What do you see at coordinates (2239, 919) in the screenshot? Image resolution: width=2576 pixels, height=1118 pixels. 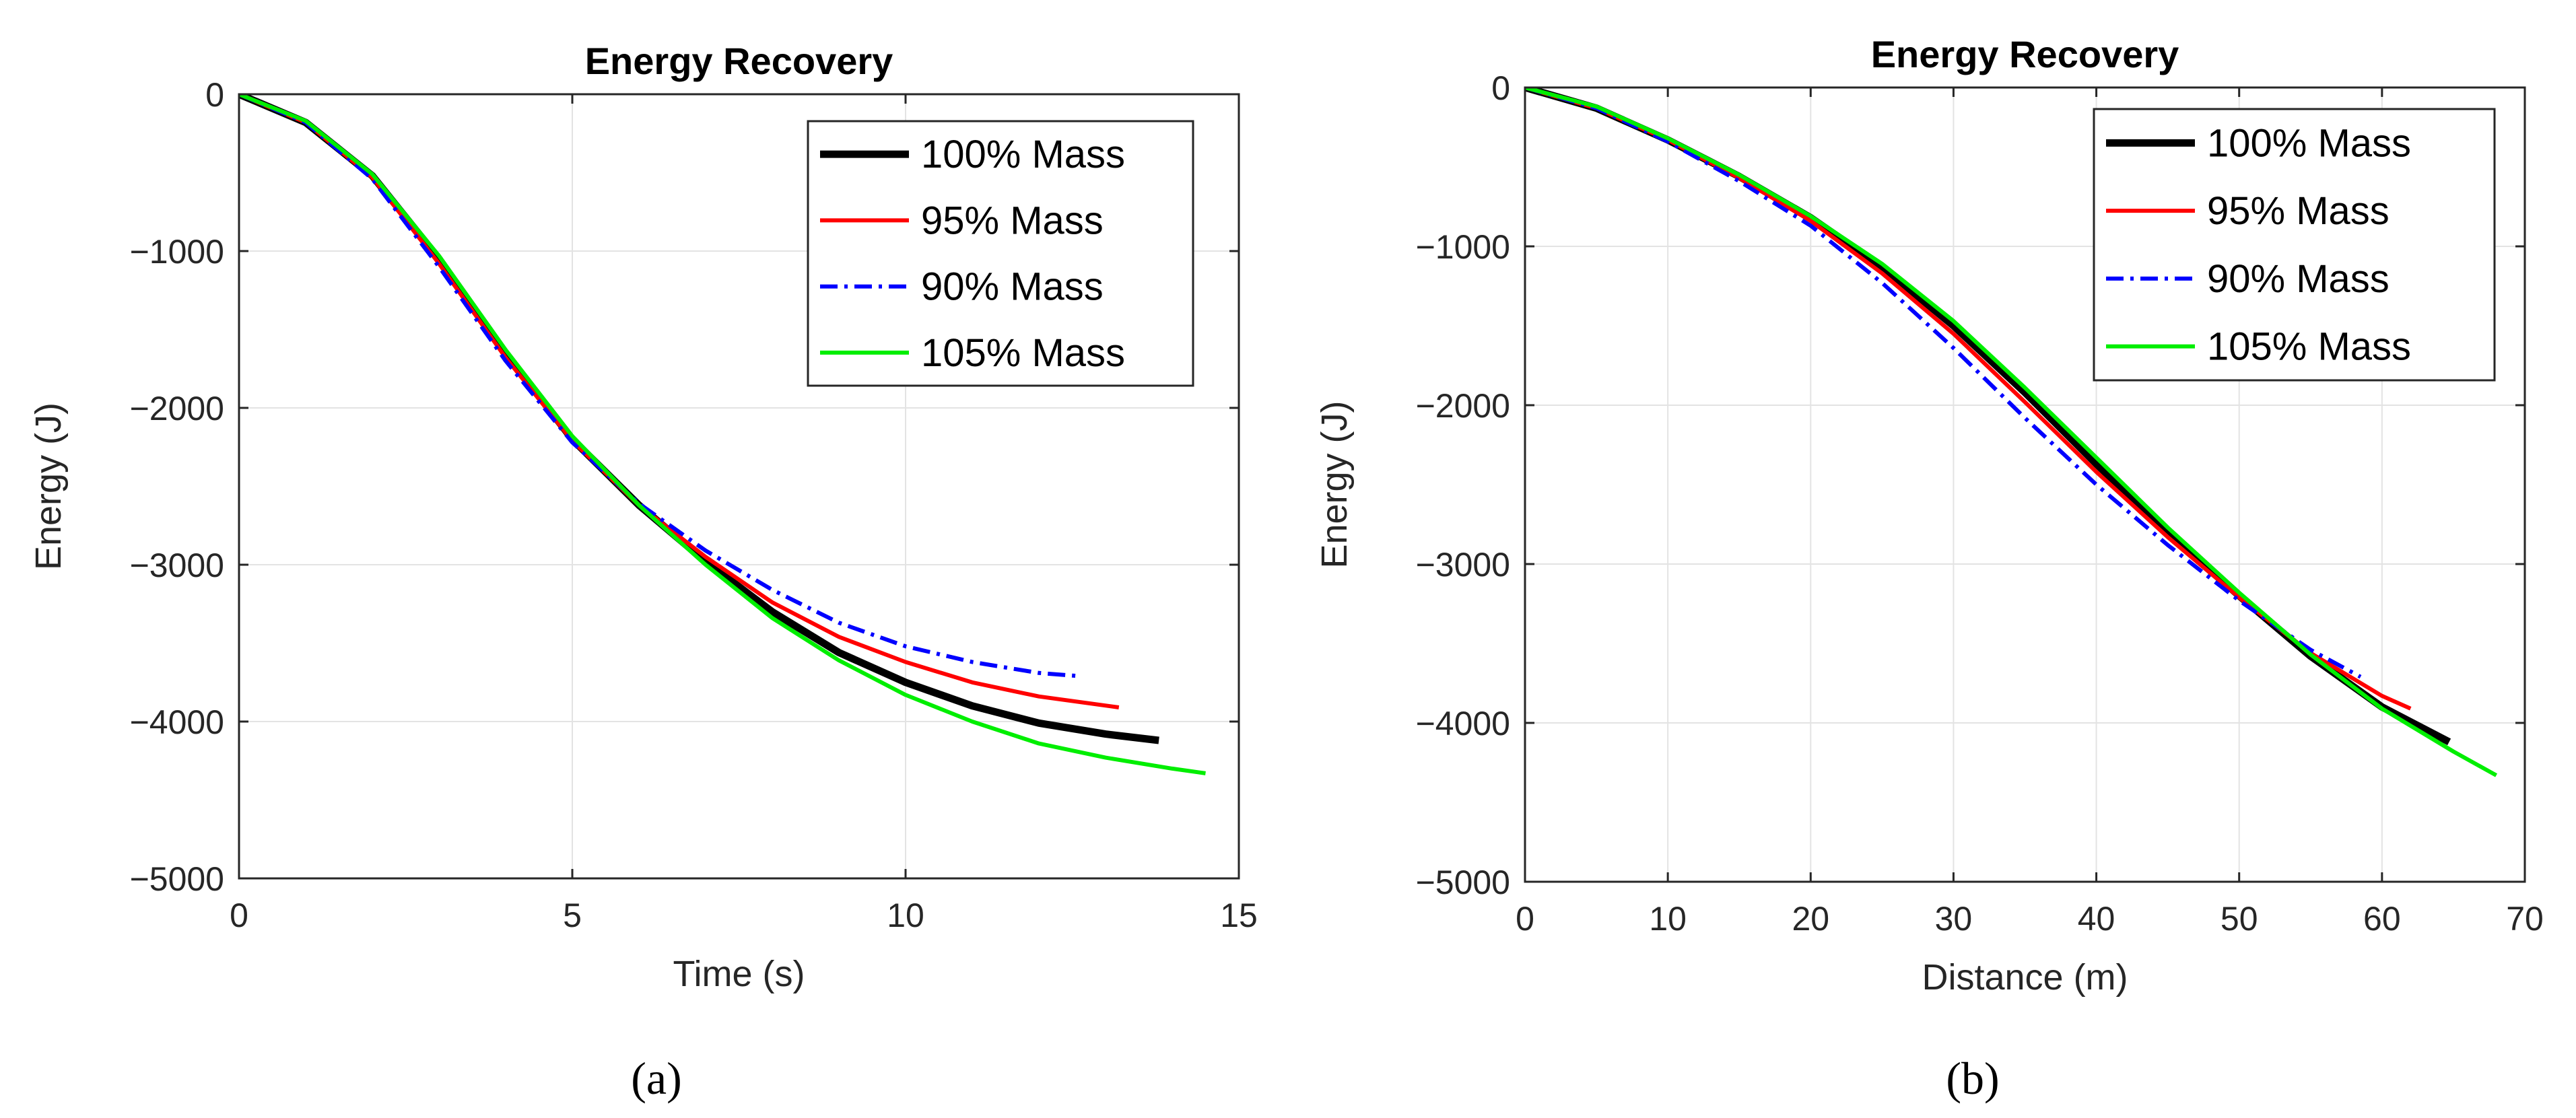 I see `x-tick-label: 50` at bounding box center [2239, 919].